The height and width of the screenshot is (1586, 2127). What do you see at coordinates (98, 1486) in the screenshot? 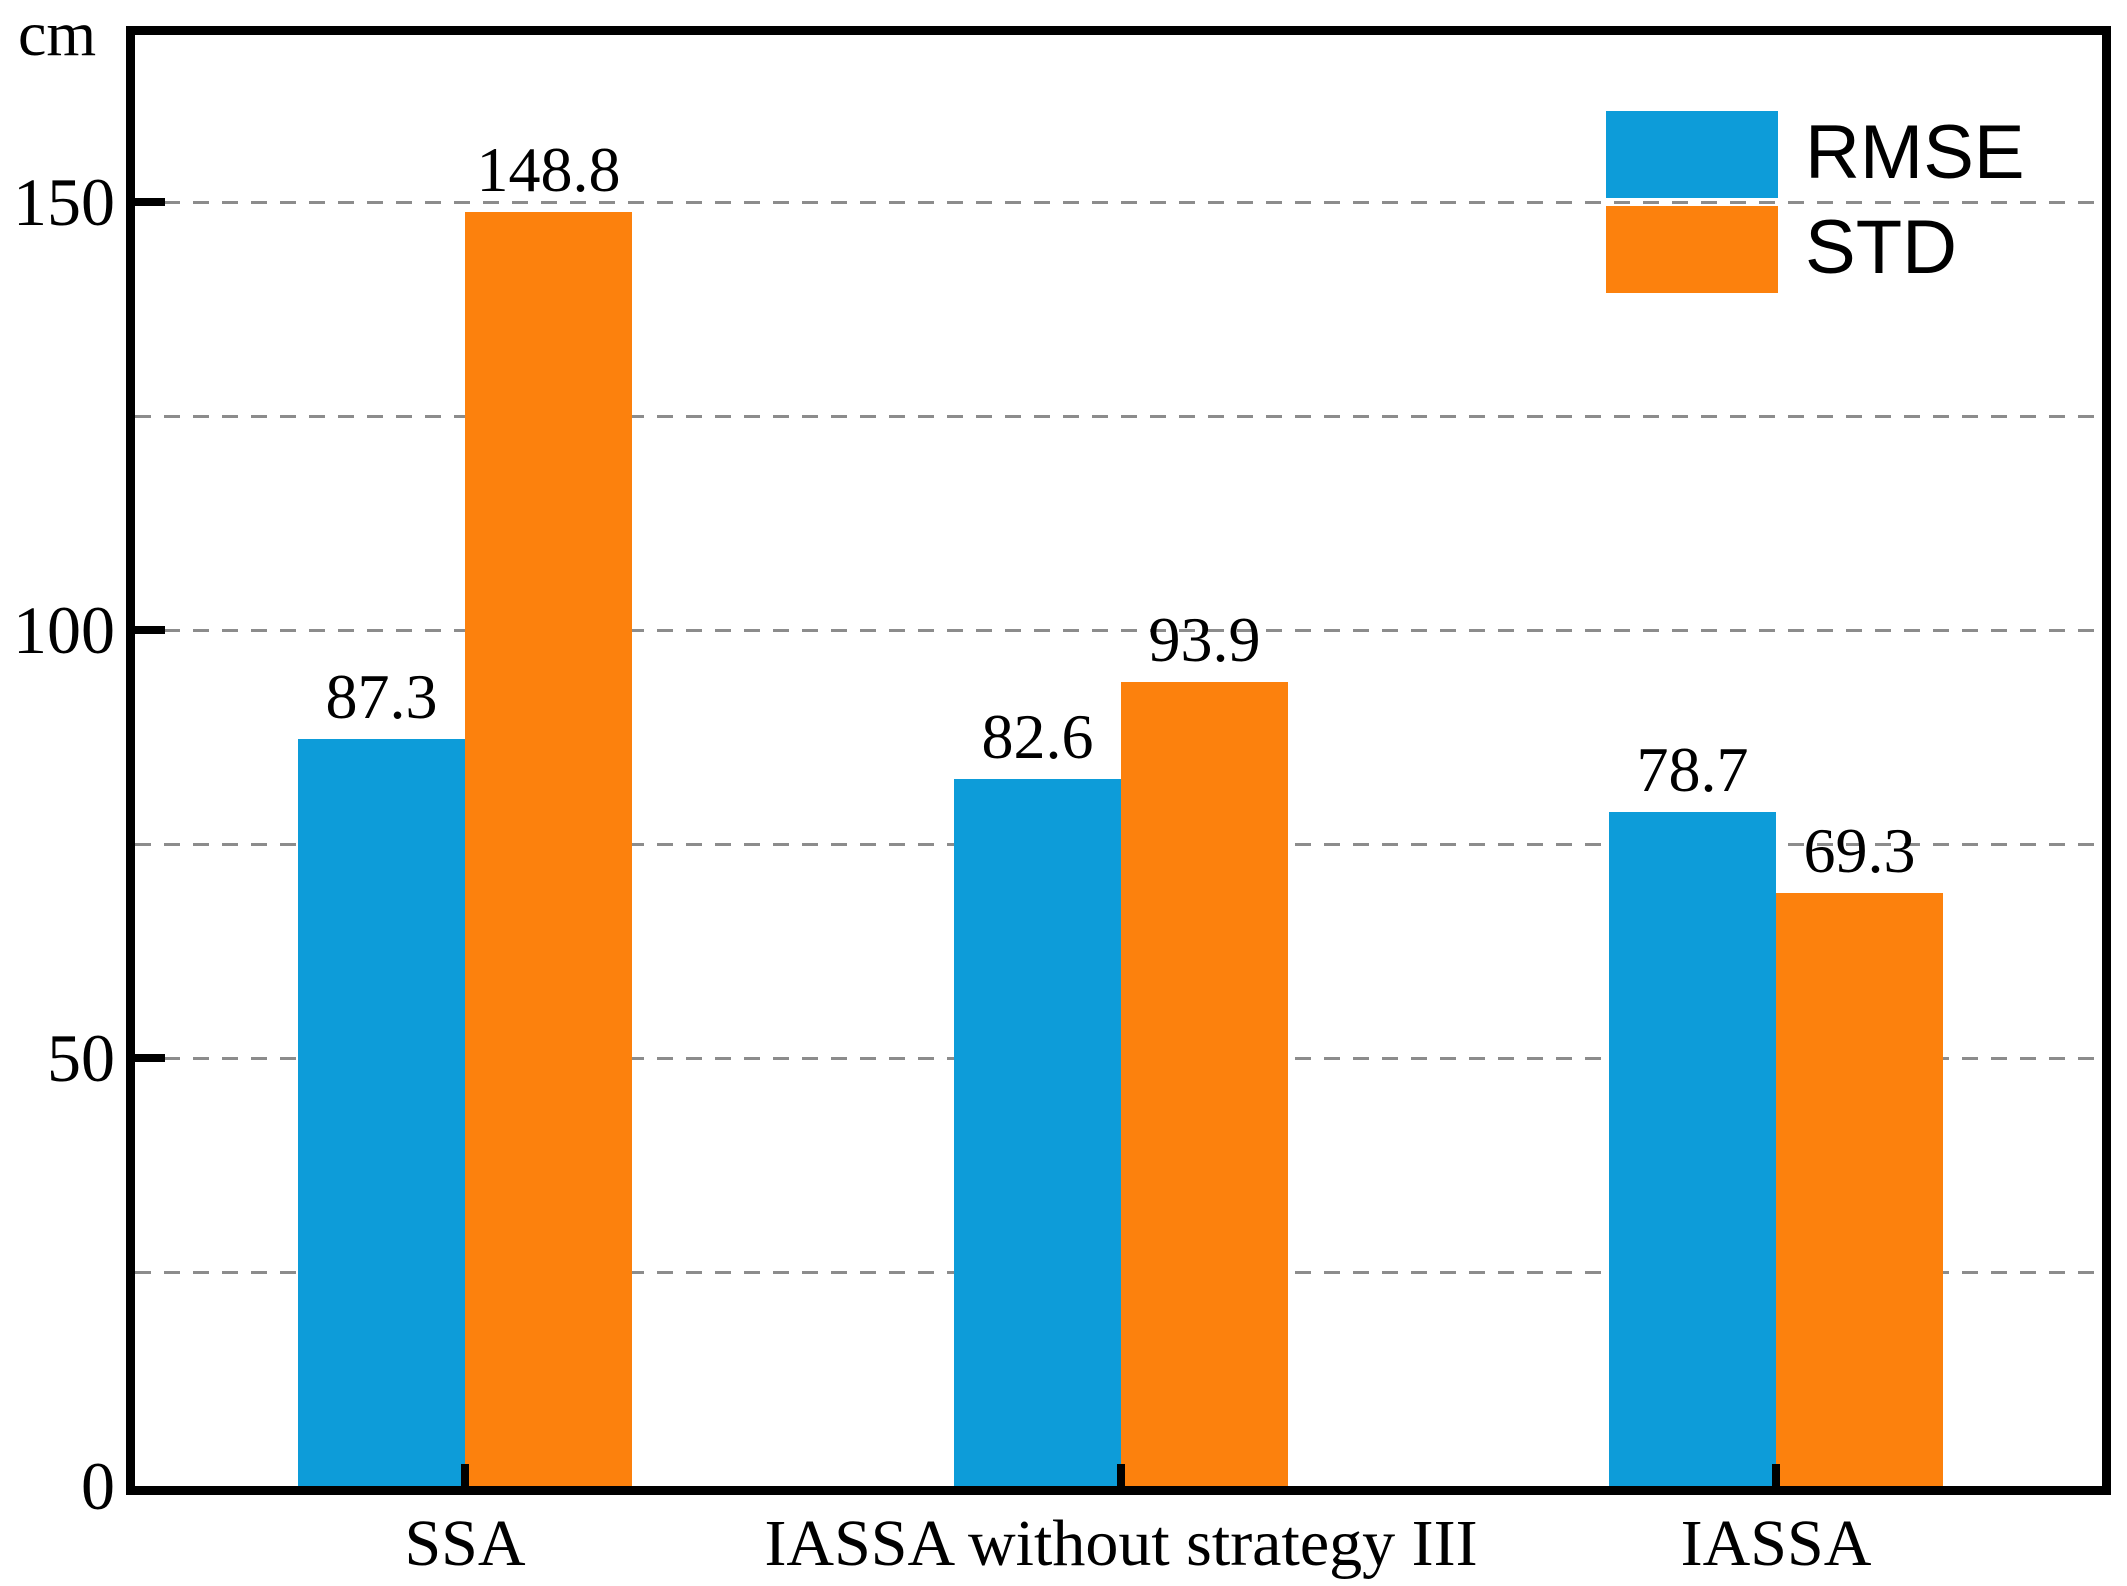
I see `y-tick-label-0: 0` at bounding box center [98, 1486].